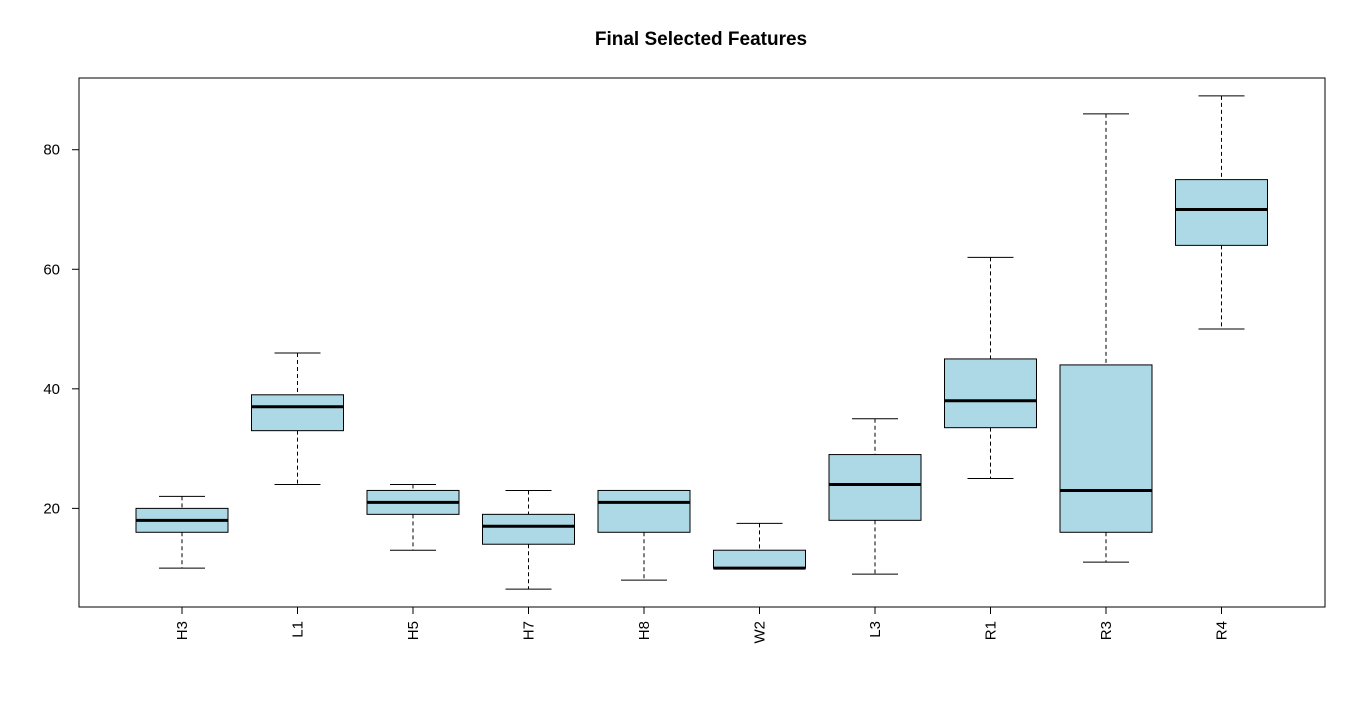  What do you see at coordinates (644, 630) in the screenshot?
I see `x-tick-label: H8` at bounding box center [644, 630].